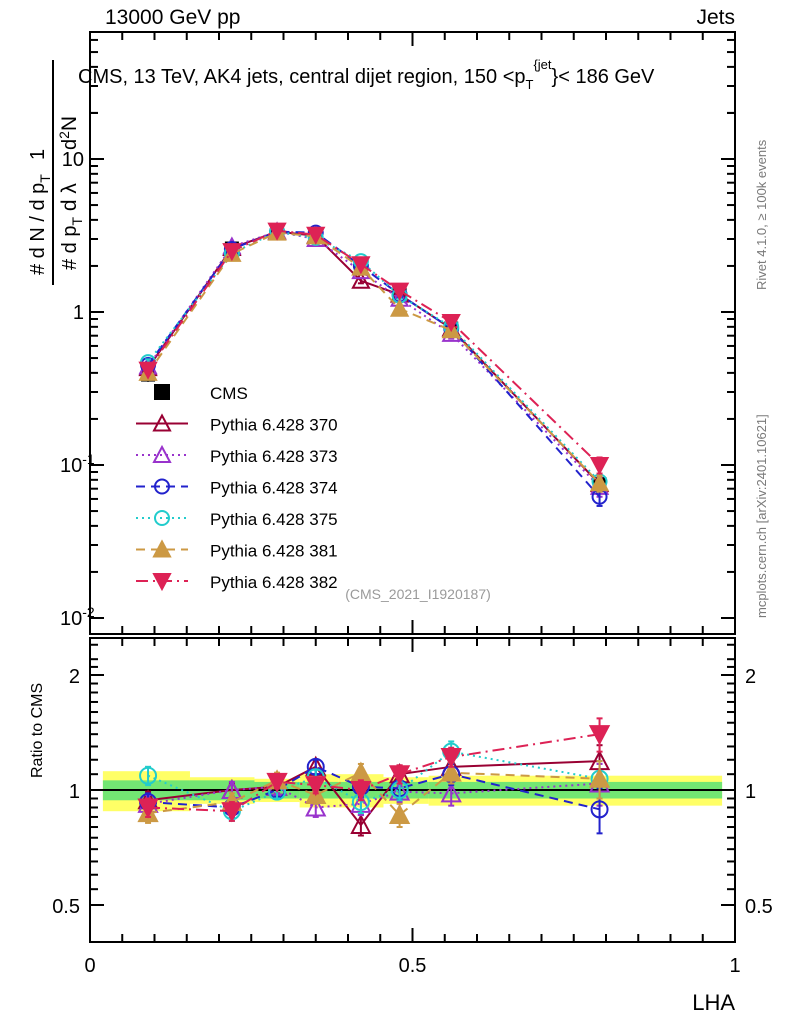  What do you see at coordinates (73, 160) in the screenshot?
I see `main-y-tick-label: 10` at bounding box center [73, 160].